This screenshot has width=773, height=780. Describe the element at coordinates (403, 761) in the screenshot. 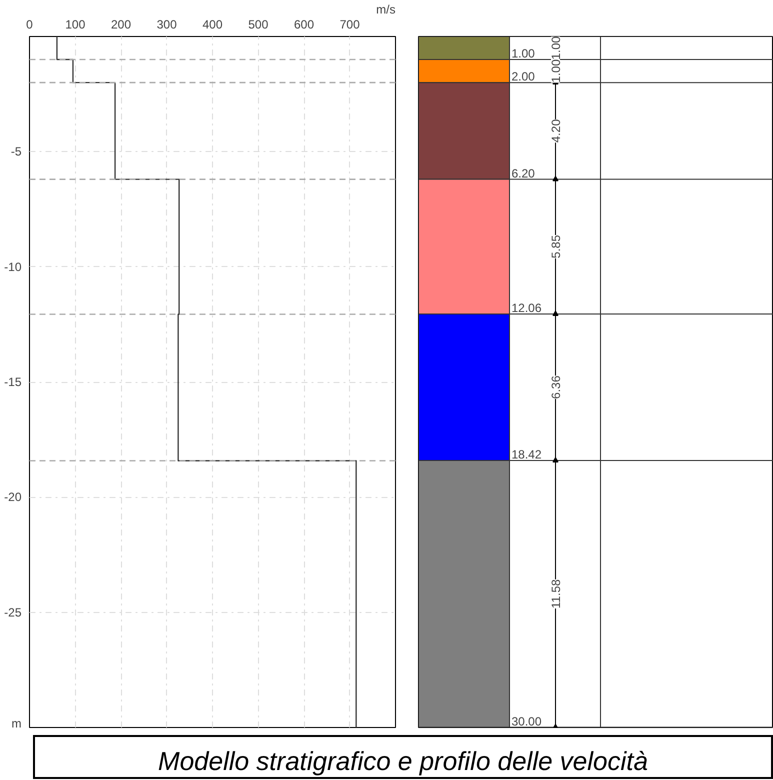

I see `text: Modello stratigrafico e profilo delle velocità` at that location.